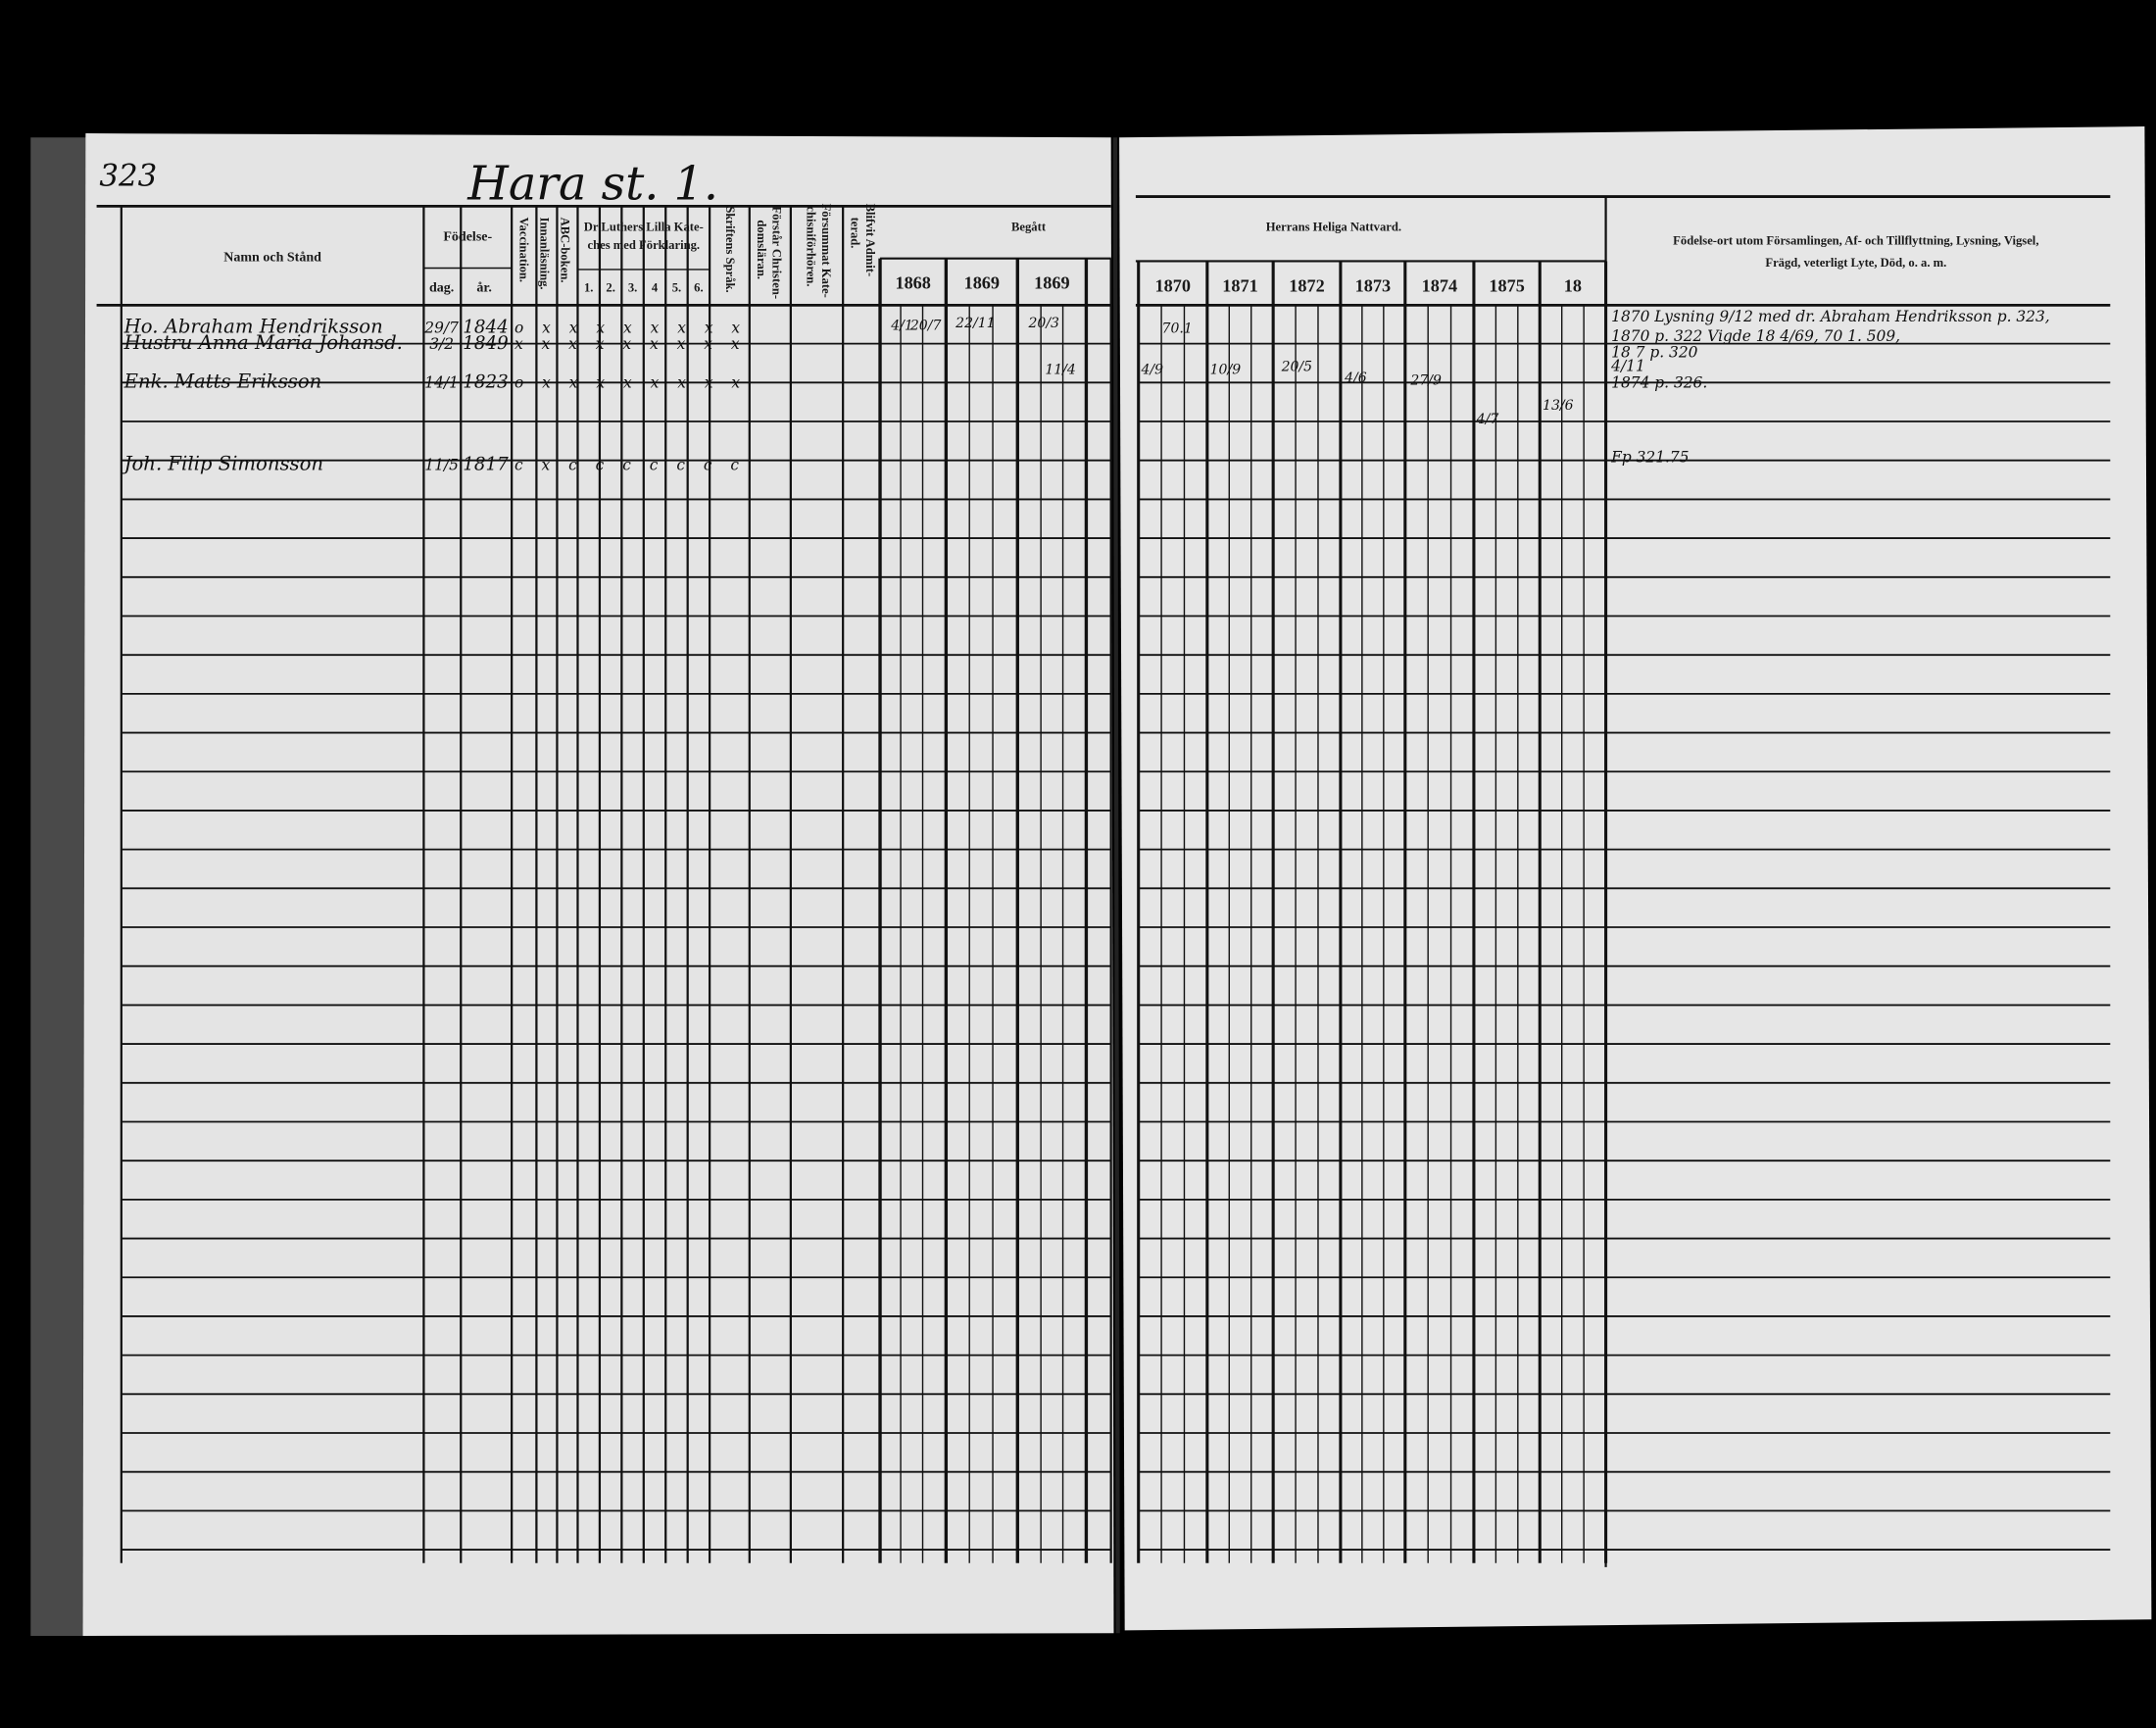  Describe the element at coordinates (441, 383) in the screenshot. I see `entry-birth-day: 14/1` at that location.